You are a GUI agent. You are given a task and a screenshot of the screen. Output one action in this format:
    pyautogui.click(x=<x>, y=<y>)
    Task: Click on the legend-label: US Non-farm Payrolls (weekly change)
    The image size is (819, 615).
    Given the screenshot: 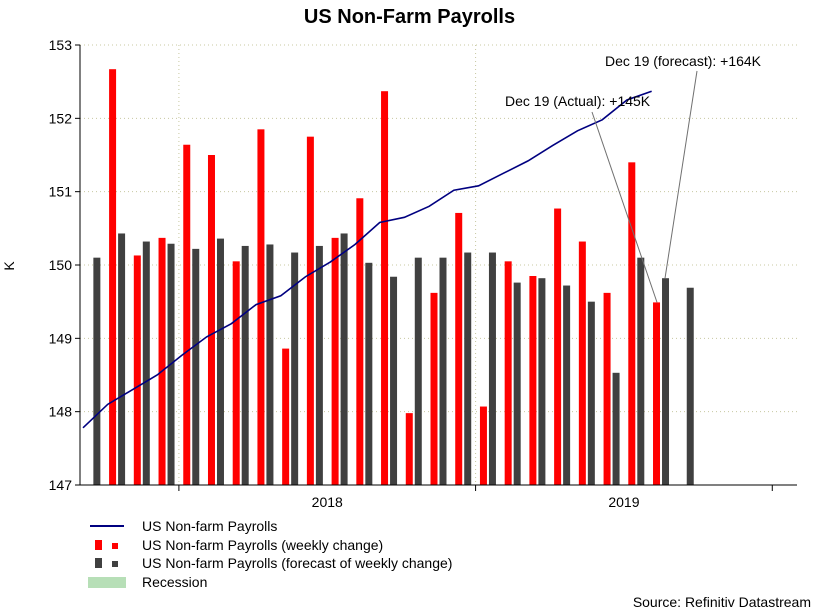 What is the action you would take?
    pyautogui.click(x=263, y=544)
    